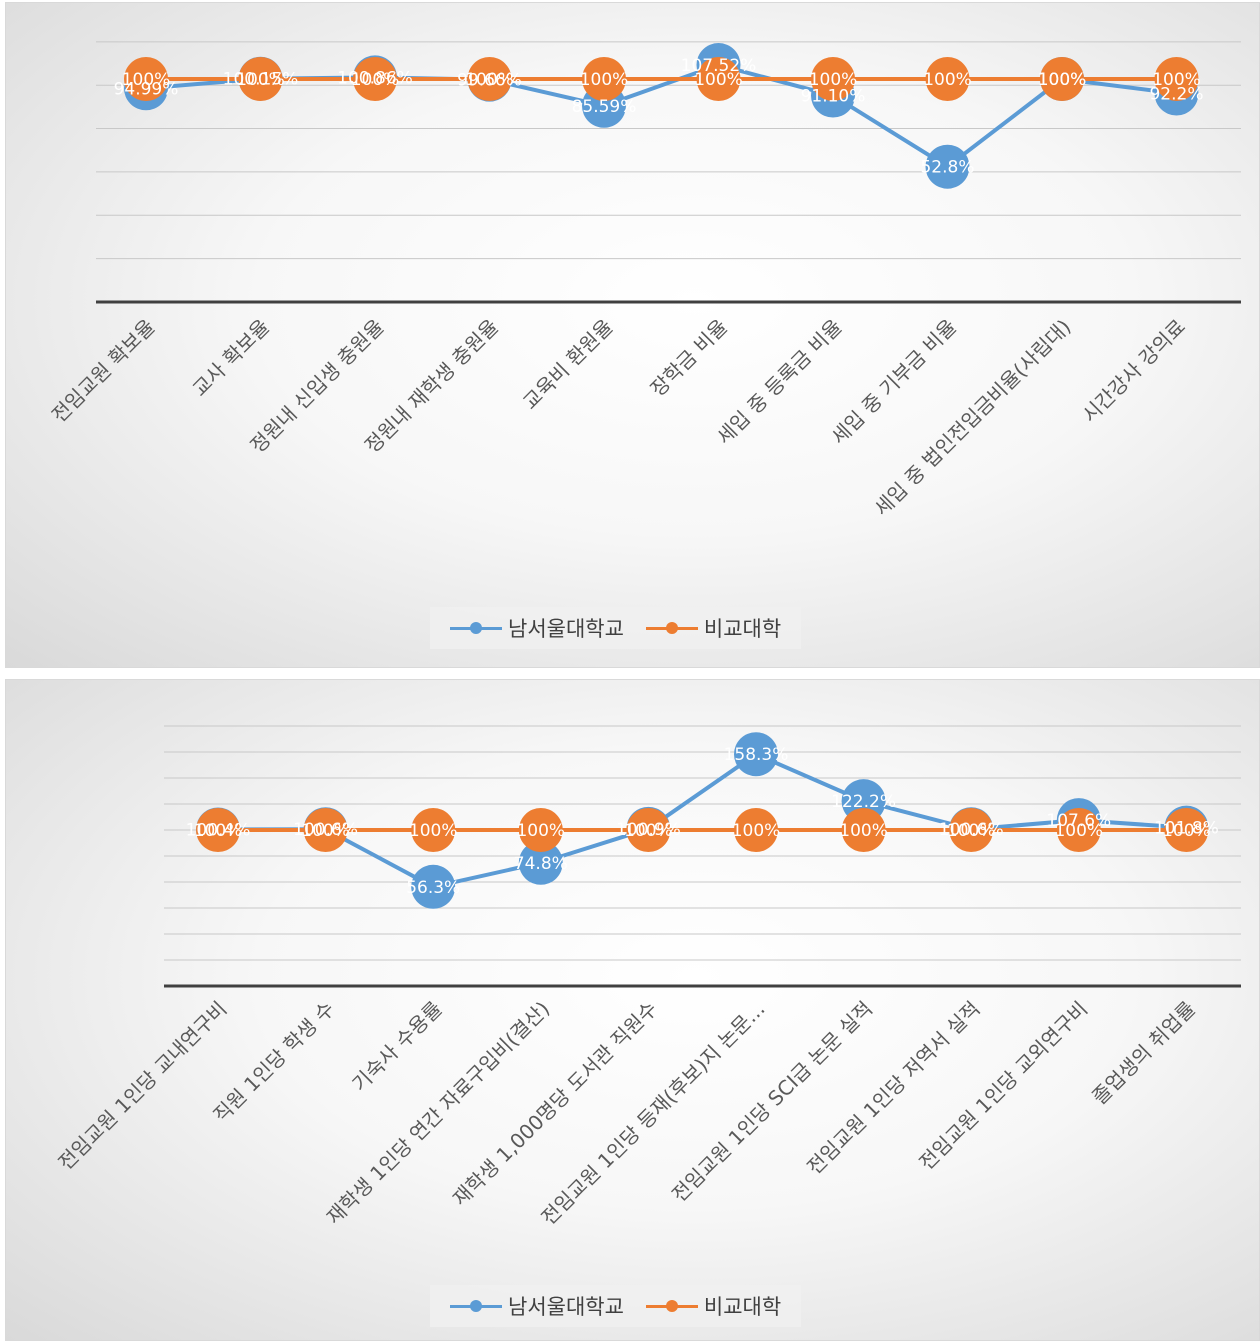 The width and height of the screenshot is (1260, 1341). I want to click on legend-1: 남서울대학교 비교대학, so click(615, 628).